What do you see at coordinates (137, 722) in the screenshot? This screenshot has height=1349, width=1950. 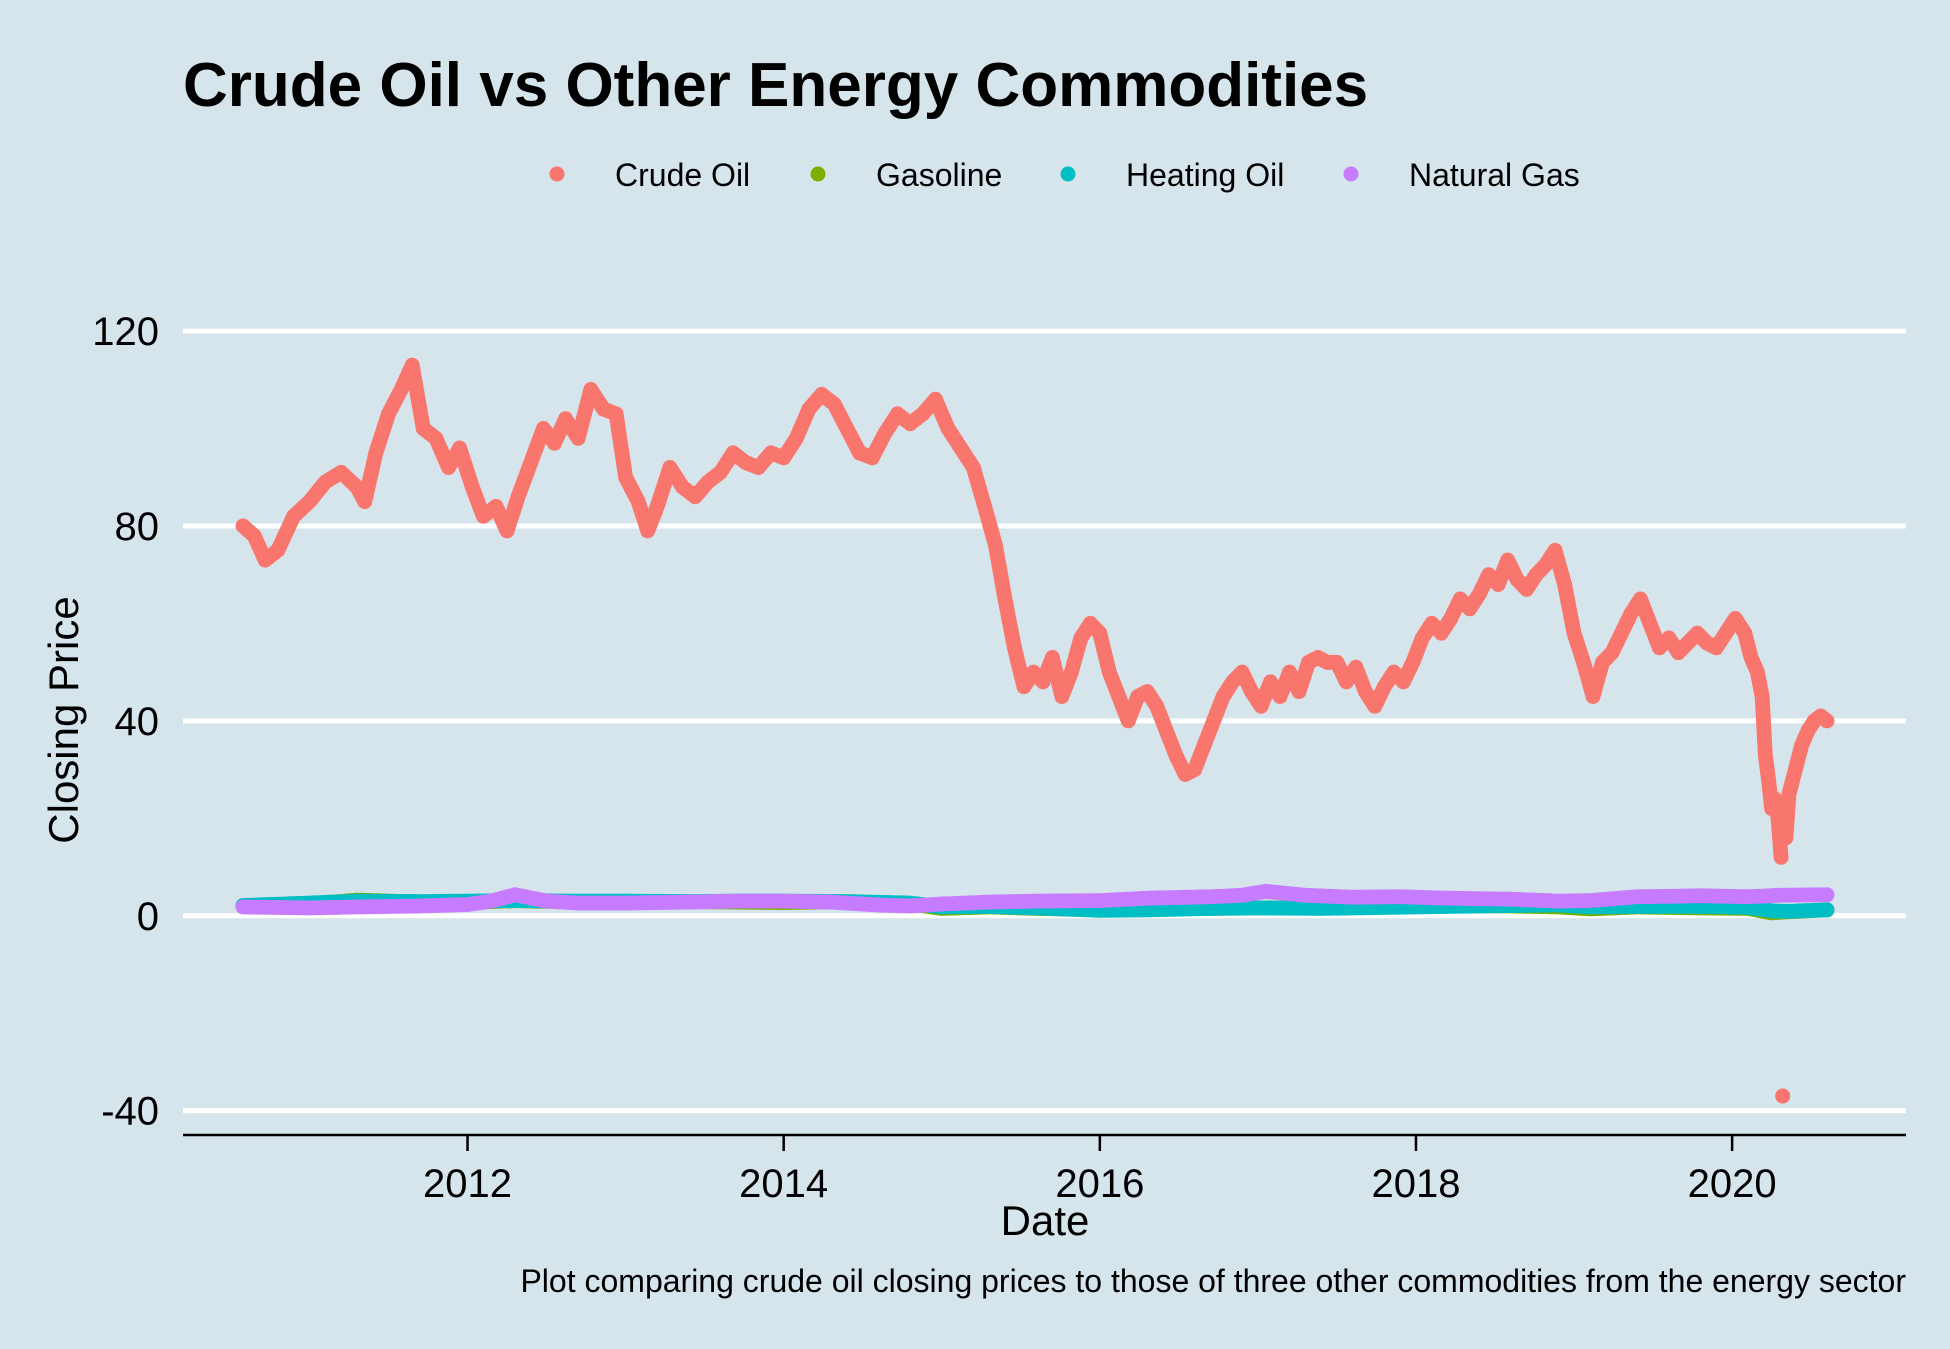 I see `y-tick-label: 40` at bounding box center [137, 722].